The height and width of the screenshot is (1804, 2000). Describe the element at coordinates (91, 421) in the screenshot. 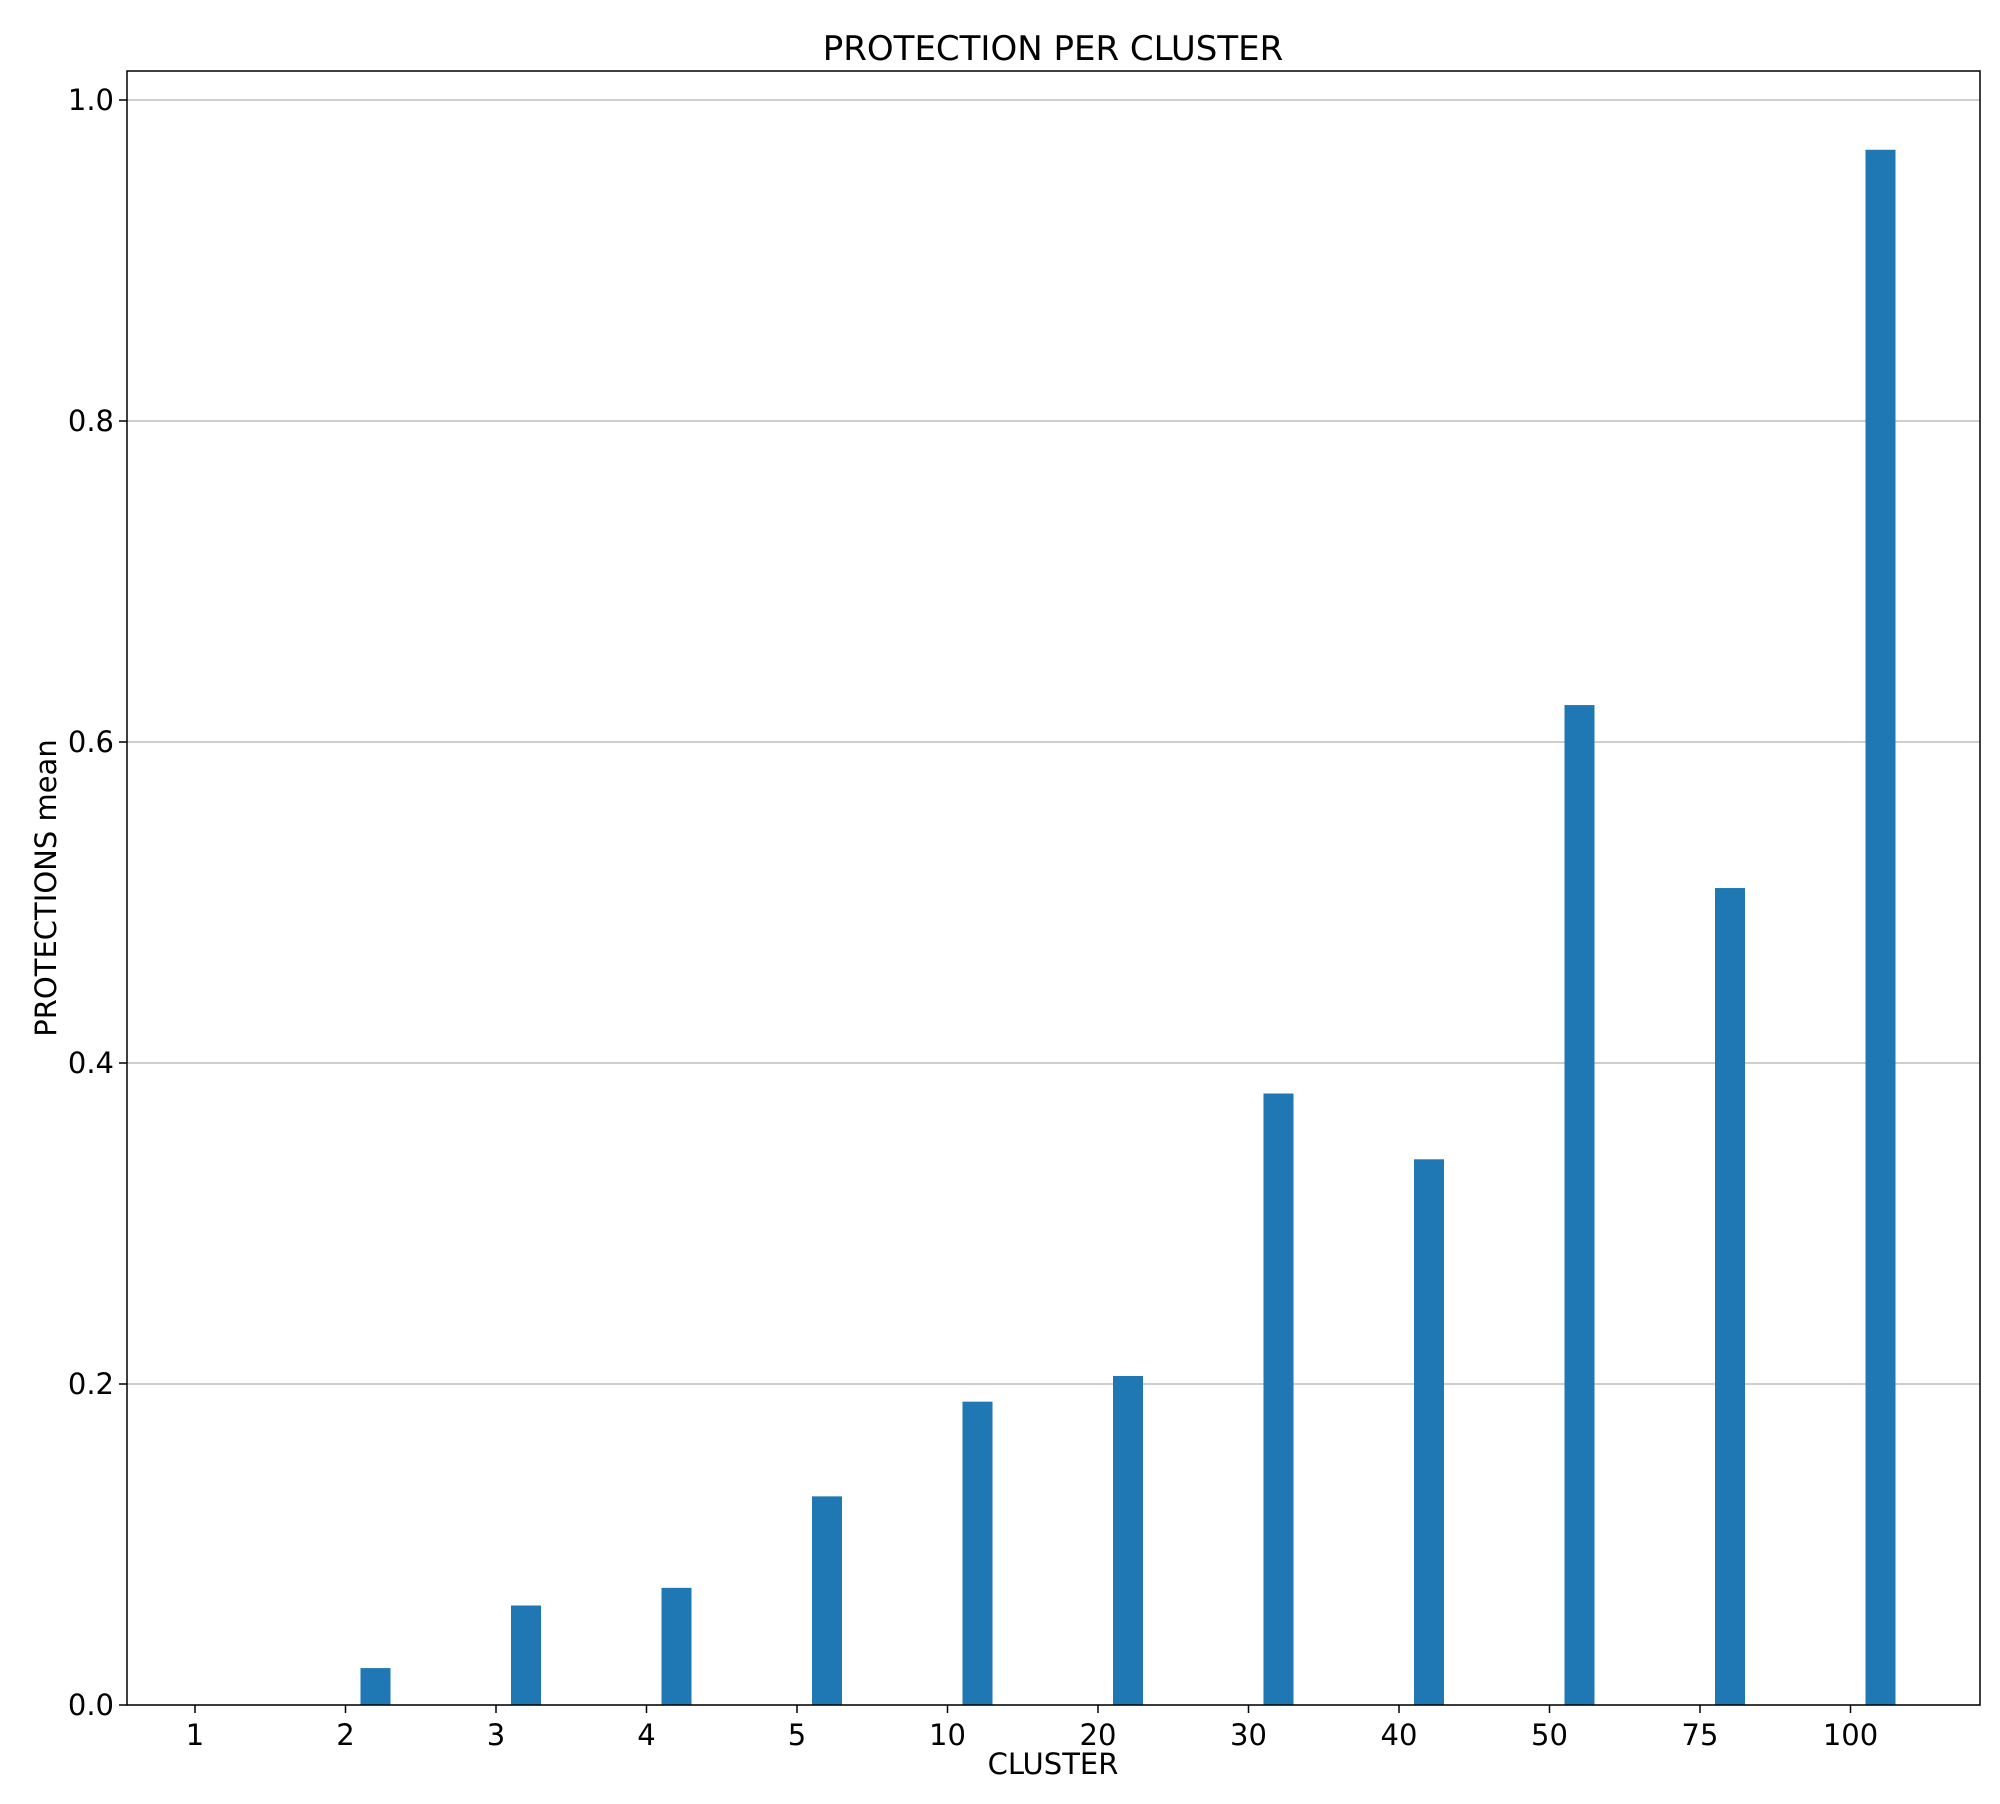

I see `y-tick-label: 0.8` at that location.